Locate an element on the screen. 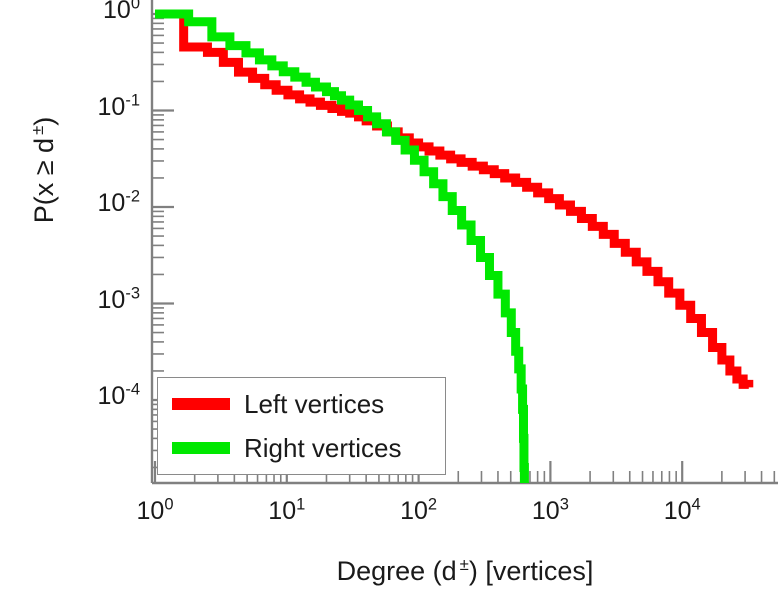 The width and height of the screenshot is (778, 600). y-tick-label-2: 10⁻² is located at coordinates (118, 202).